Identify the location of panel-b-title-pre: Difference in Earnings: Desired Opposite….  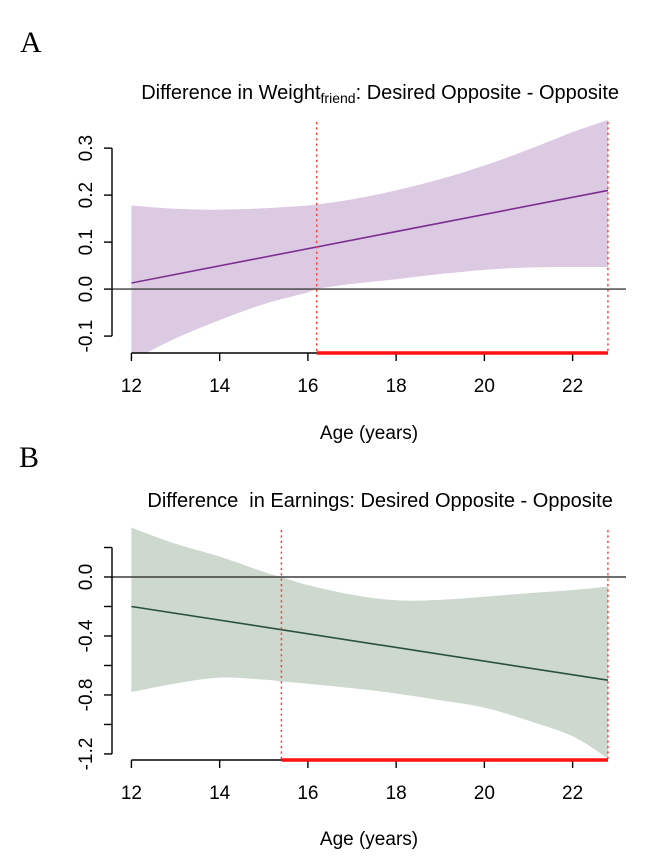
(380, 501).